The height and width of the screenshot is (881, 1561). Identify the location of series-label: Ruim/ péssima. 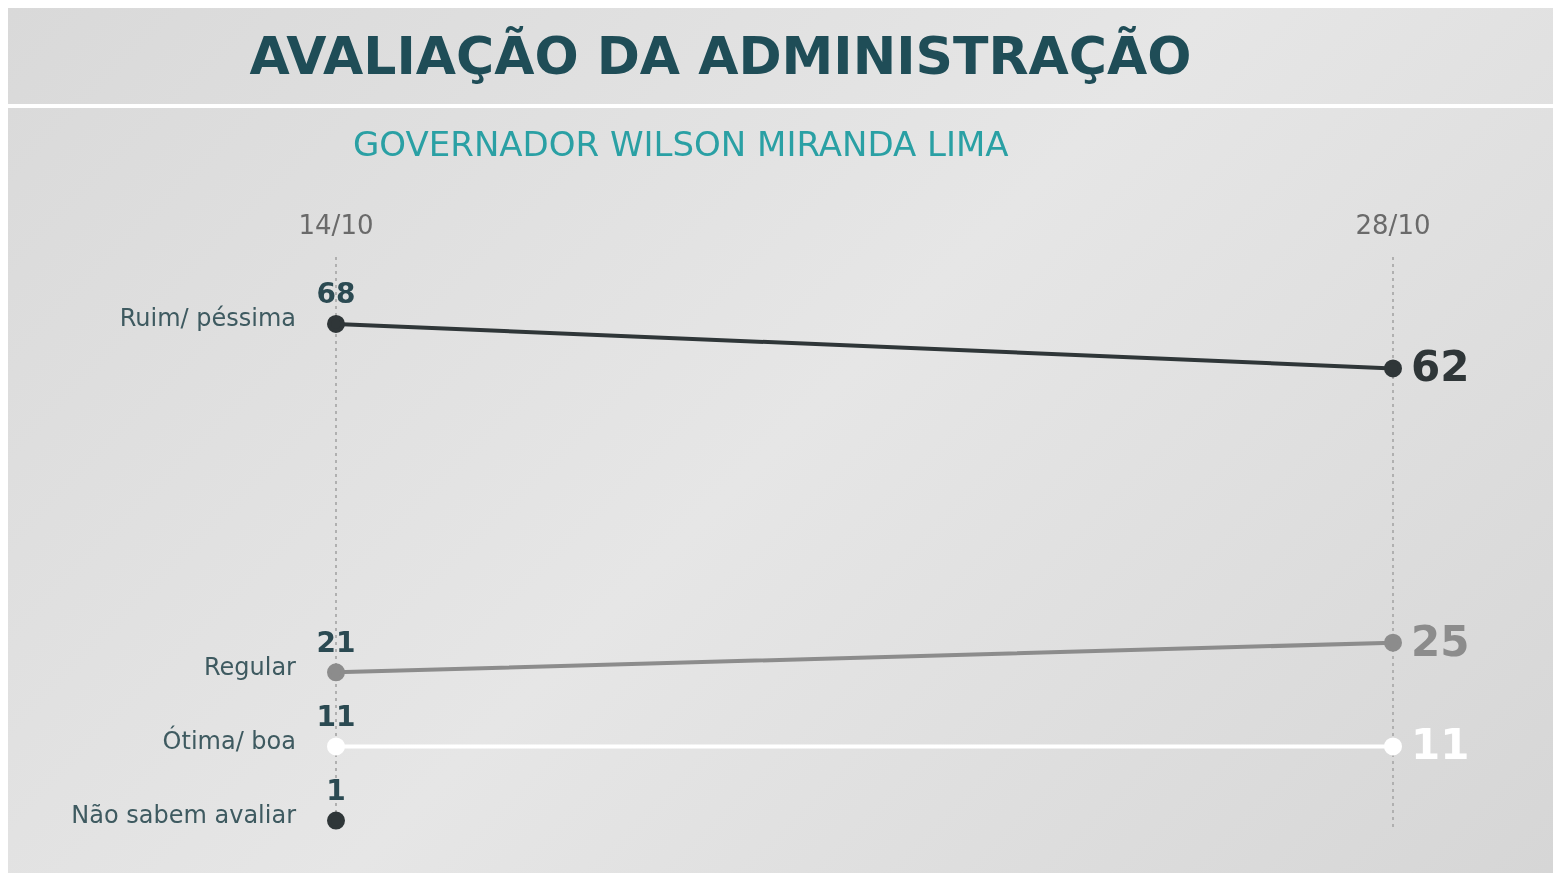
(207, 318).